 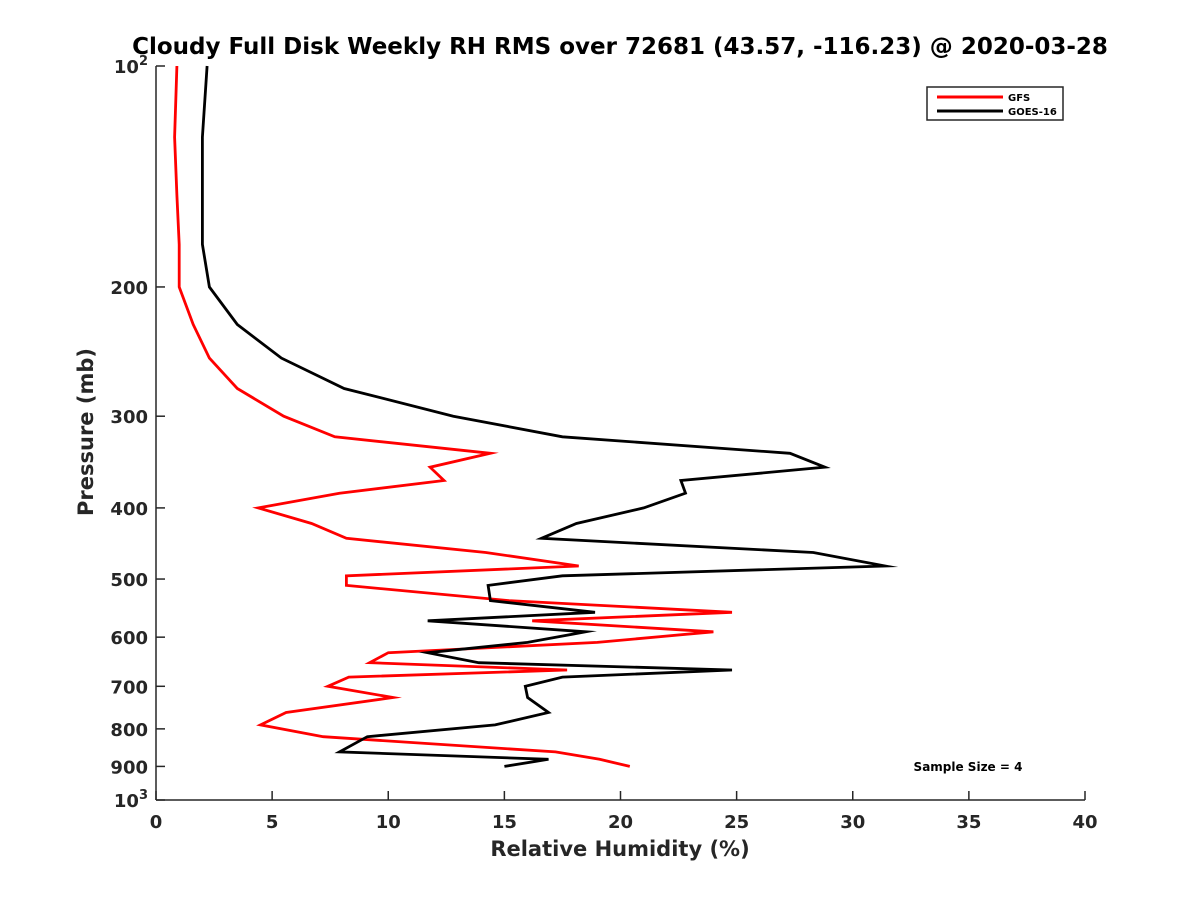 I want to click on x-tick-label: 25, so click(x=736, y=822).